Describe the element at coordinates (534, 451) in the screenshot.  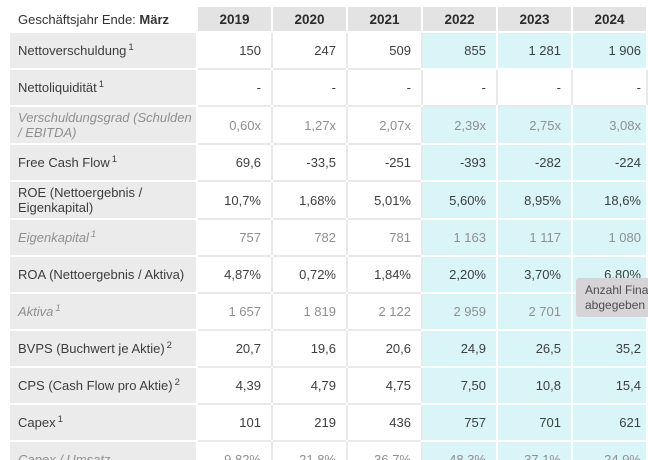
I see `value-cell: 37,1%` at that location.